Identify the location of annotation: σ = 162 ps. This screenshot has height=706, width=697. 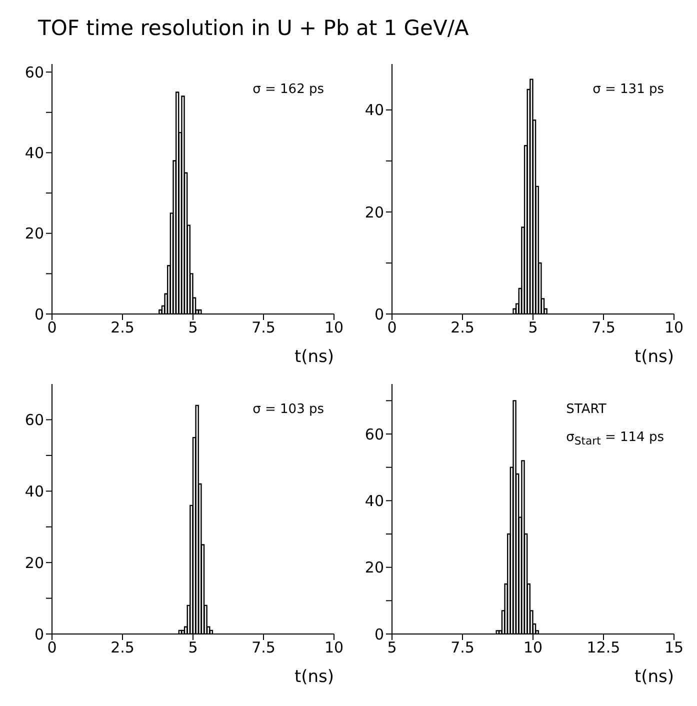
(288, 90).